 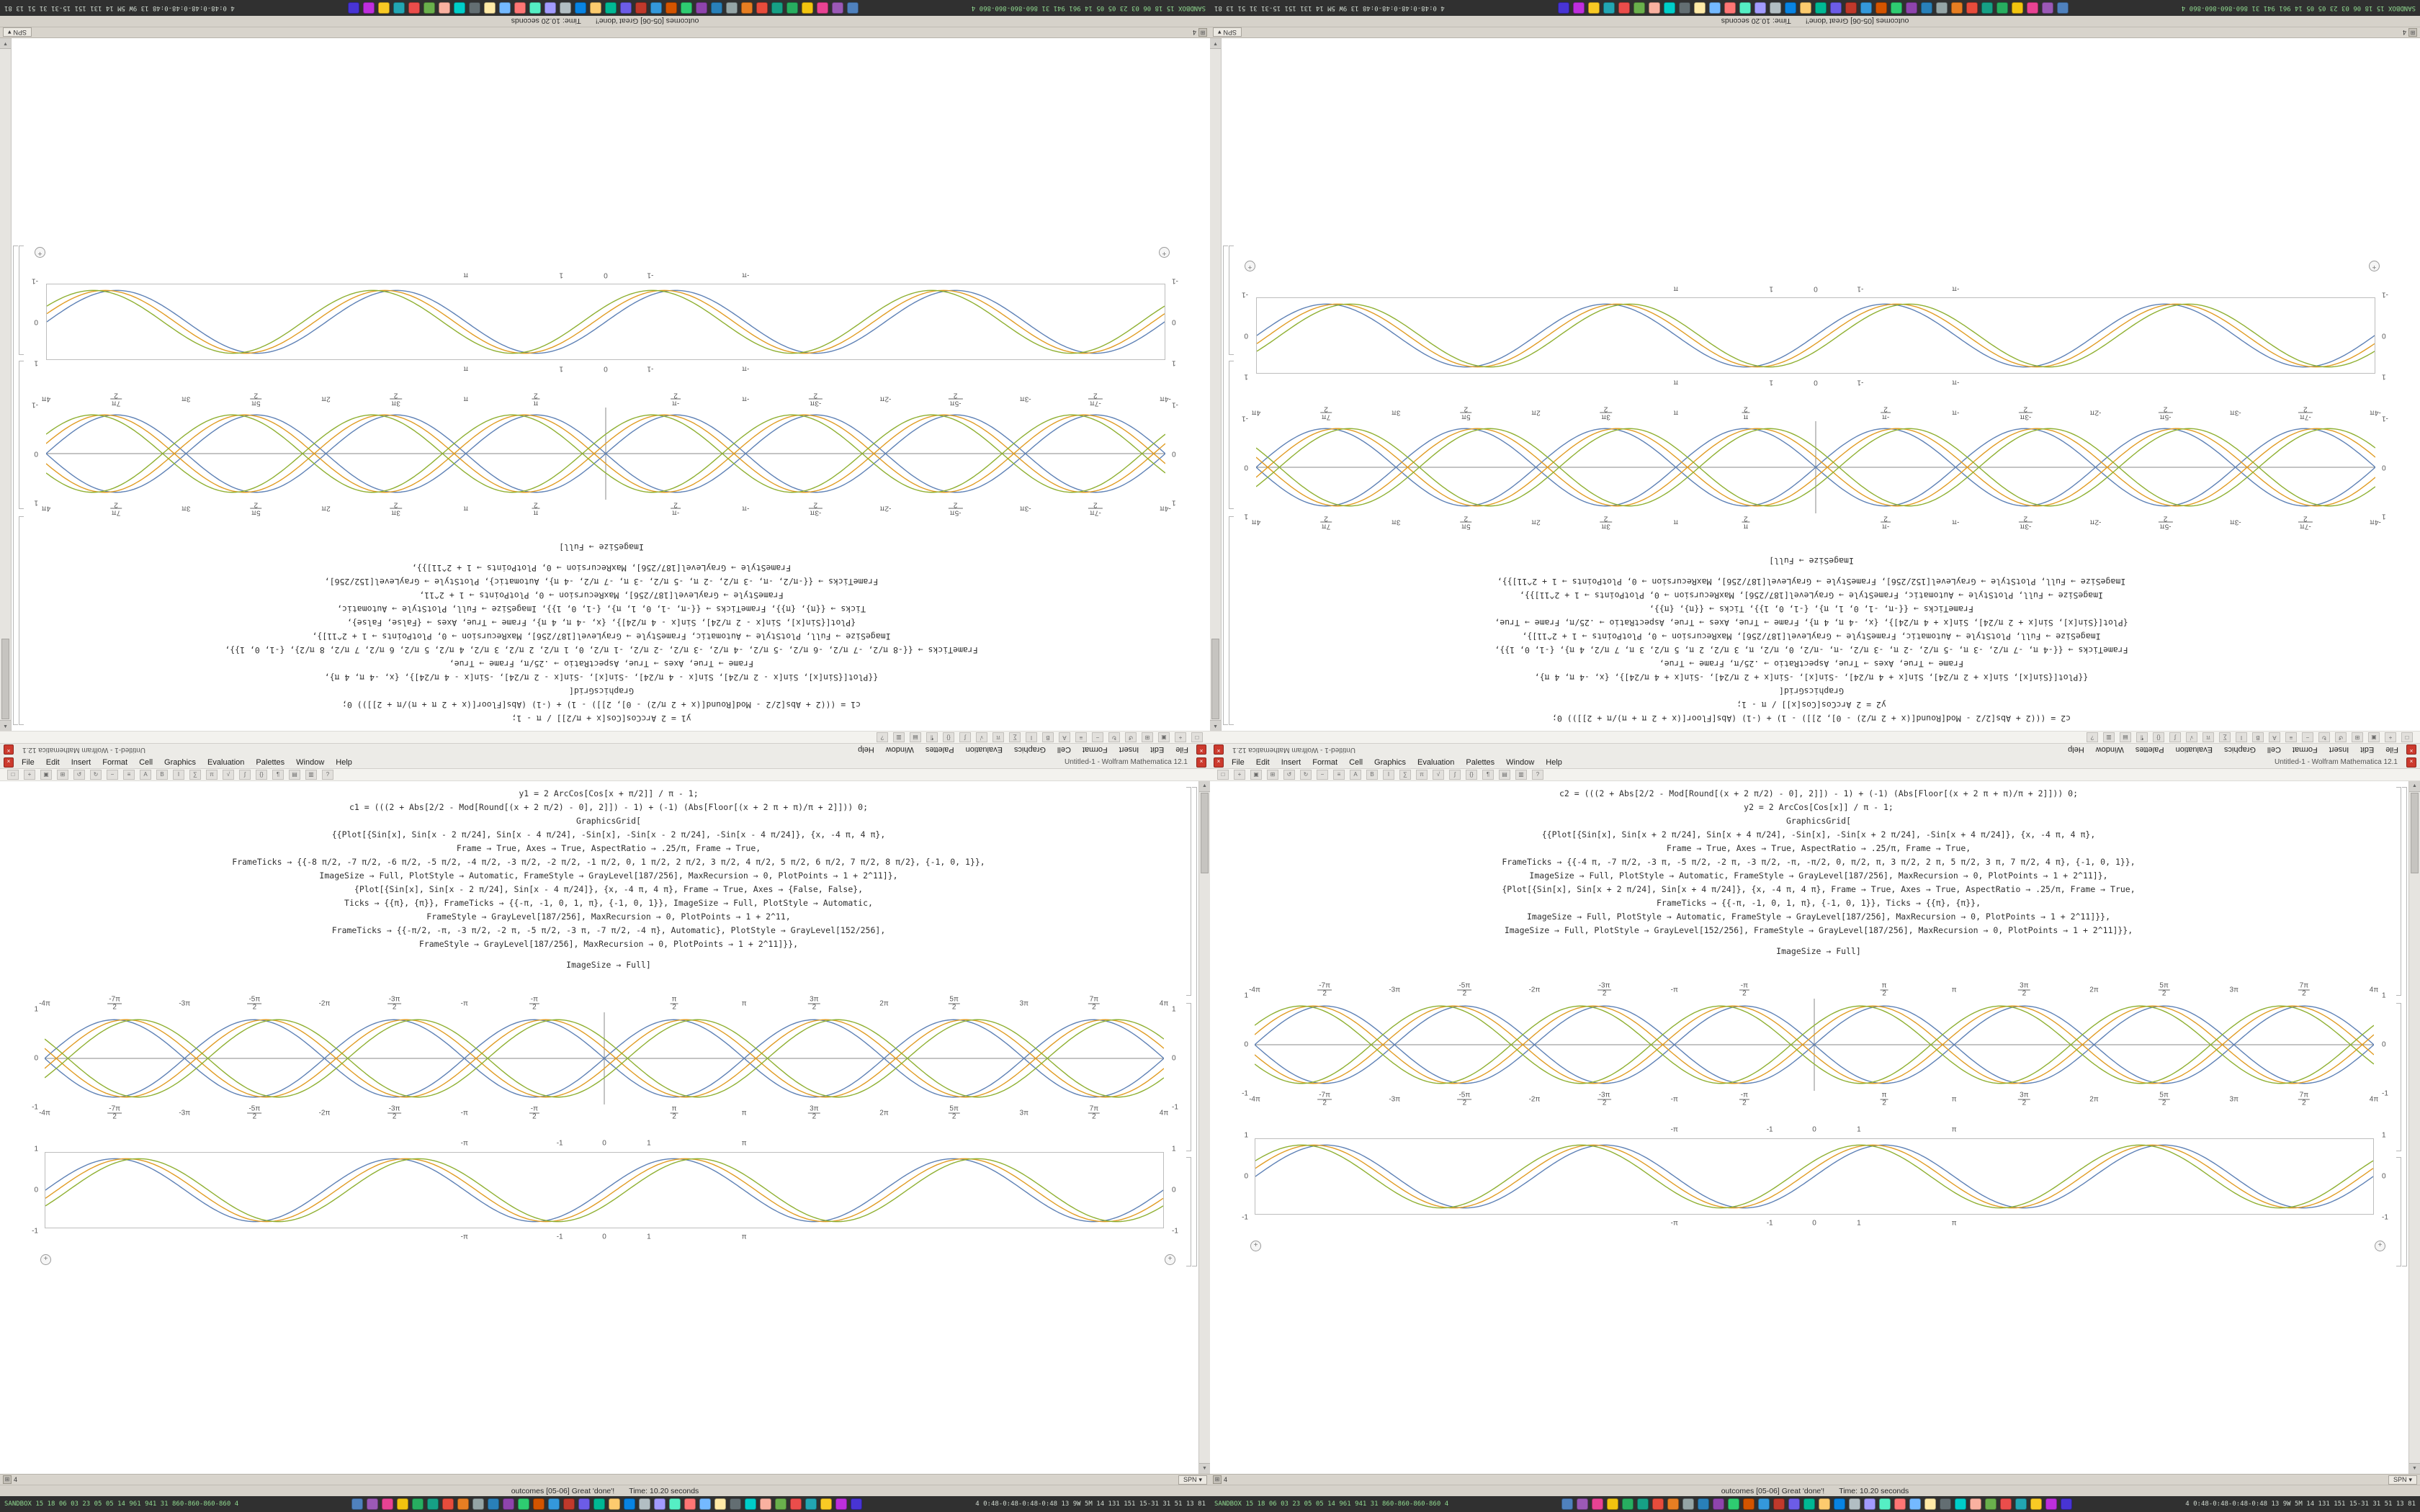 I want to click on toolbar-icon: ⊞, so click(x=2357, y=737).